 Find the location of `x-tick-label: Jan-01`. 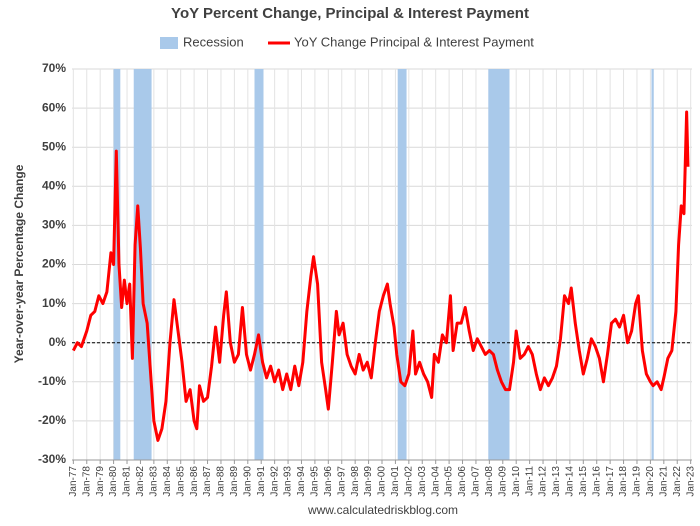

x-tick-label: Jan-01 is located at coordinates (395, 481).